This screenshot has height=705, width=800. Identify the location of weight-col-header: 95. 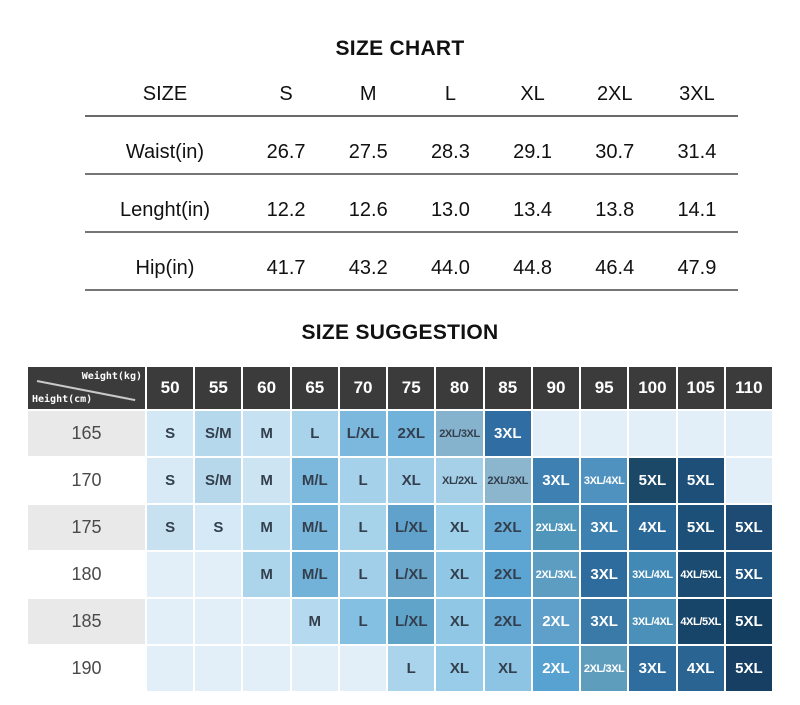
(604, 388).